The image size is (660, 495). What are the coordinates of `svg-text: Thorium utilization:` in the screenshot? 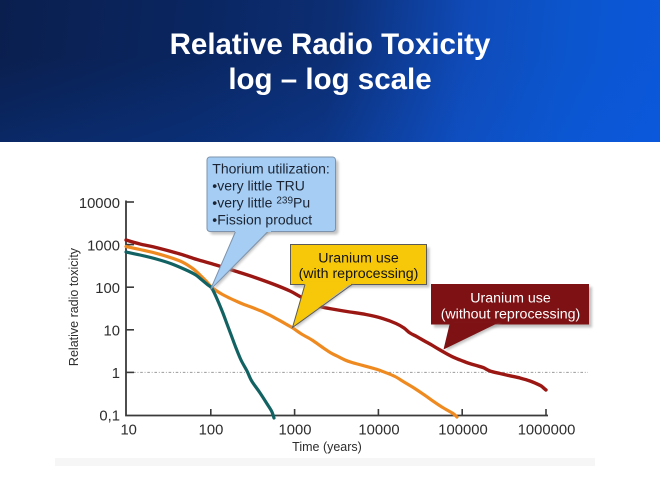 It's located at (270, 169).